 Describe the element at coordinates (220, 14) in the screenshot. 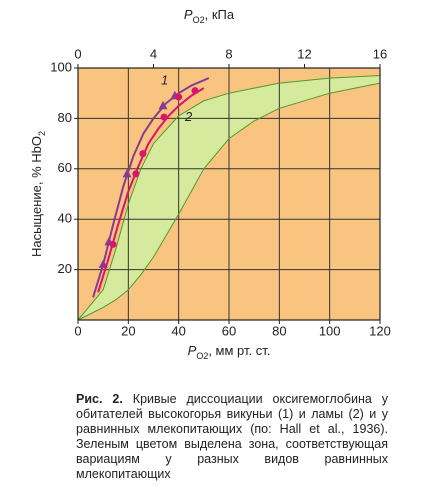

I see `x2-axis-label-rest: , кПа` at that location.